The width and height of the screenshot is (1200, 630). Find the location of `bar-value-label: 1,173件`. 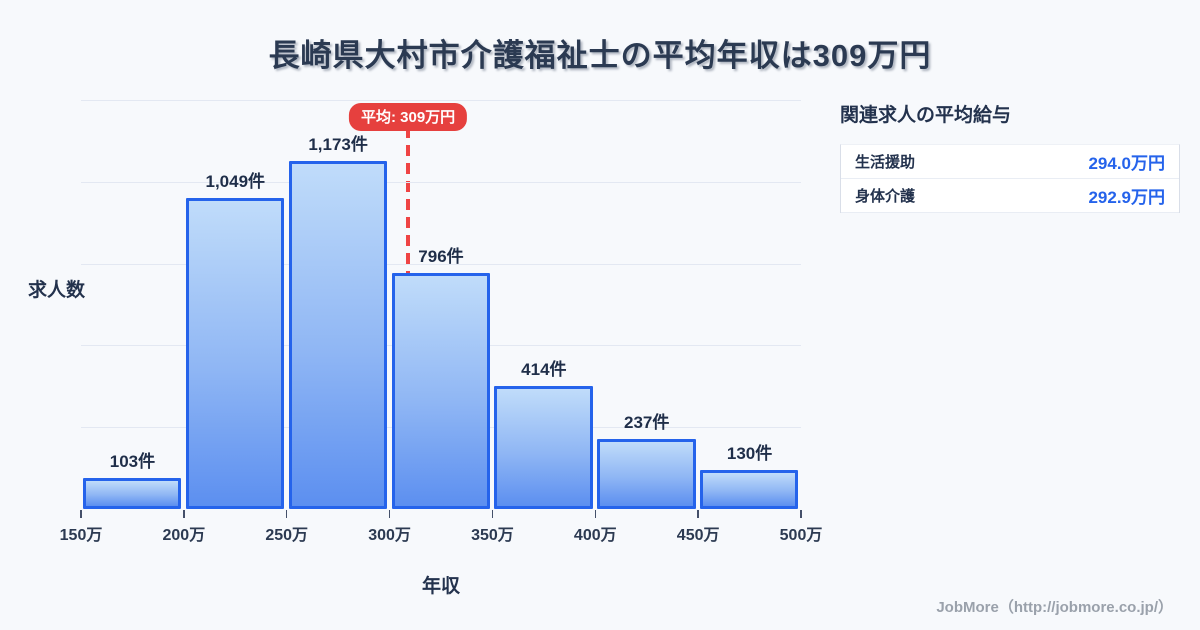

bar-value-label: 1,173件 is located at coordinates (338, 145).